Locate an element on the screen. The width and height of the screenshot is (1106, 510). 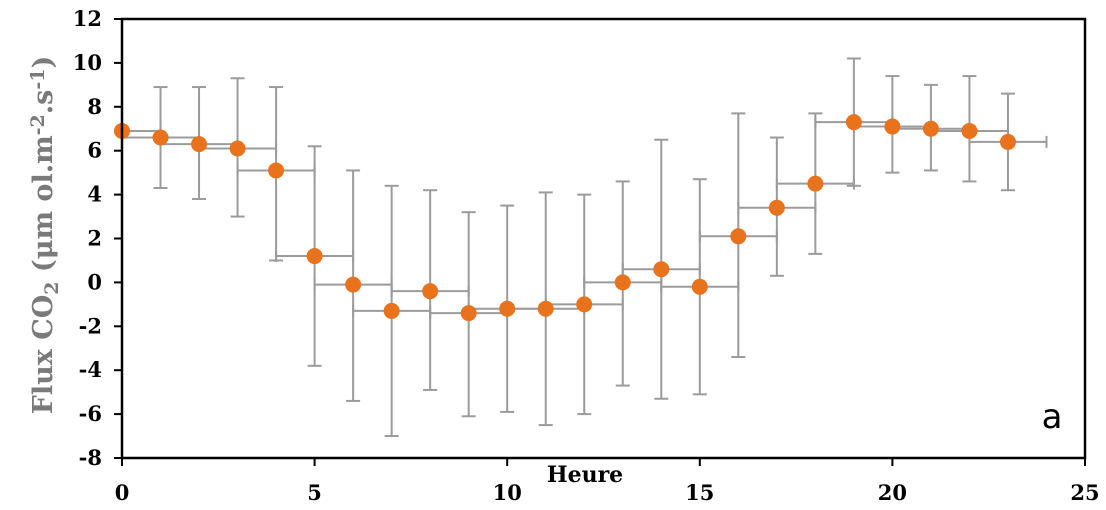
x-tick-label: 5 is located at coordinates (314, 492).